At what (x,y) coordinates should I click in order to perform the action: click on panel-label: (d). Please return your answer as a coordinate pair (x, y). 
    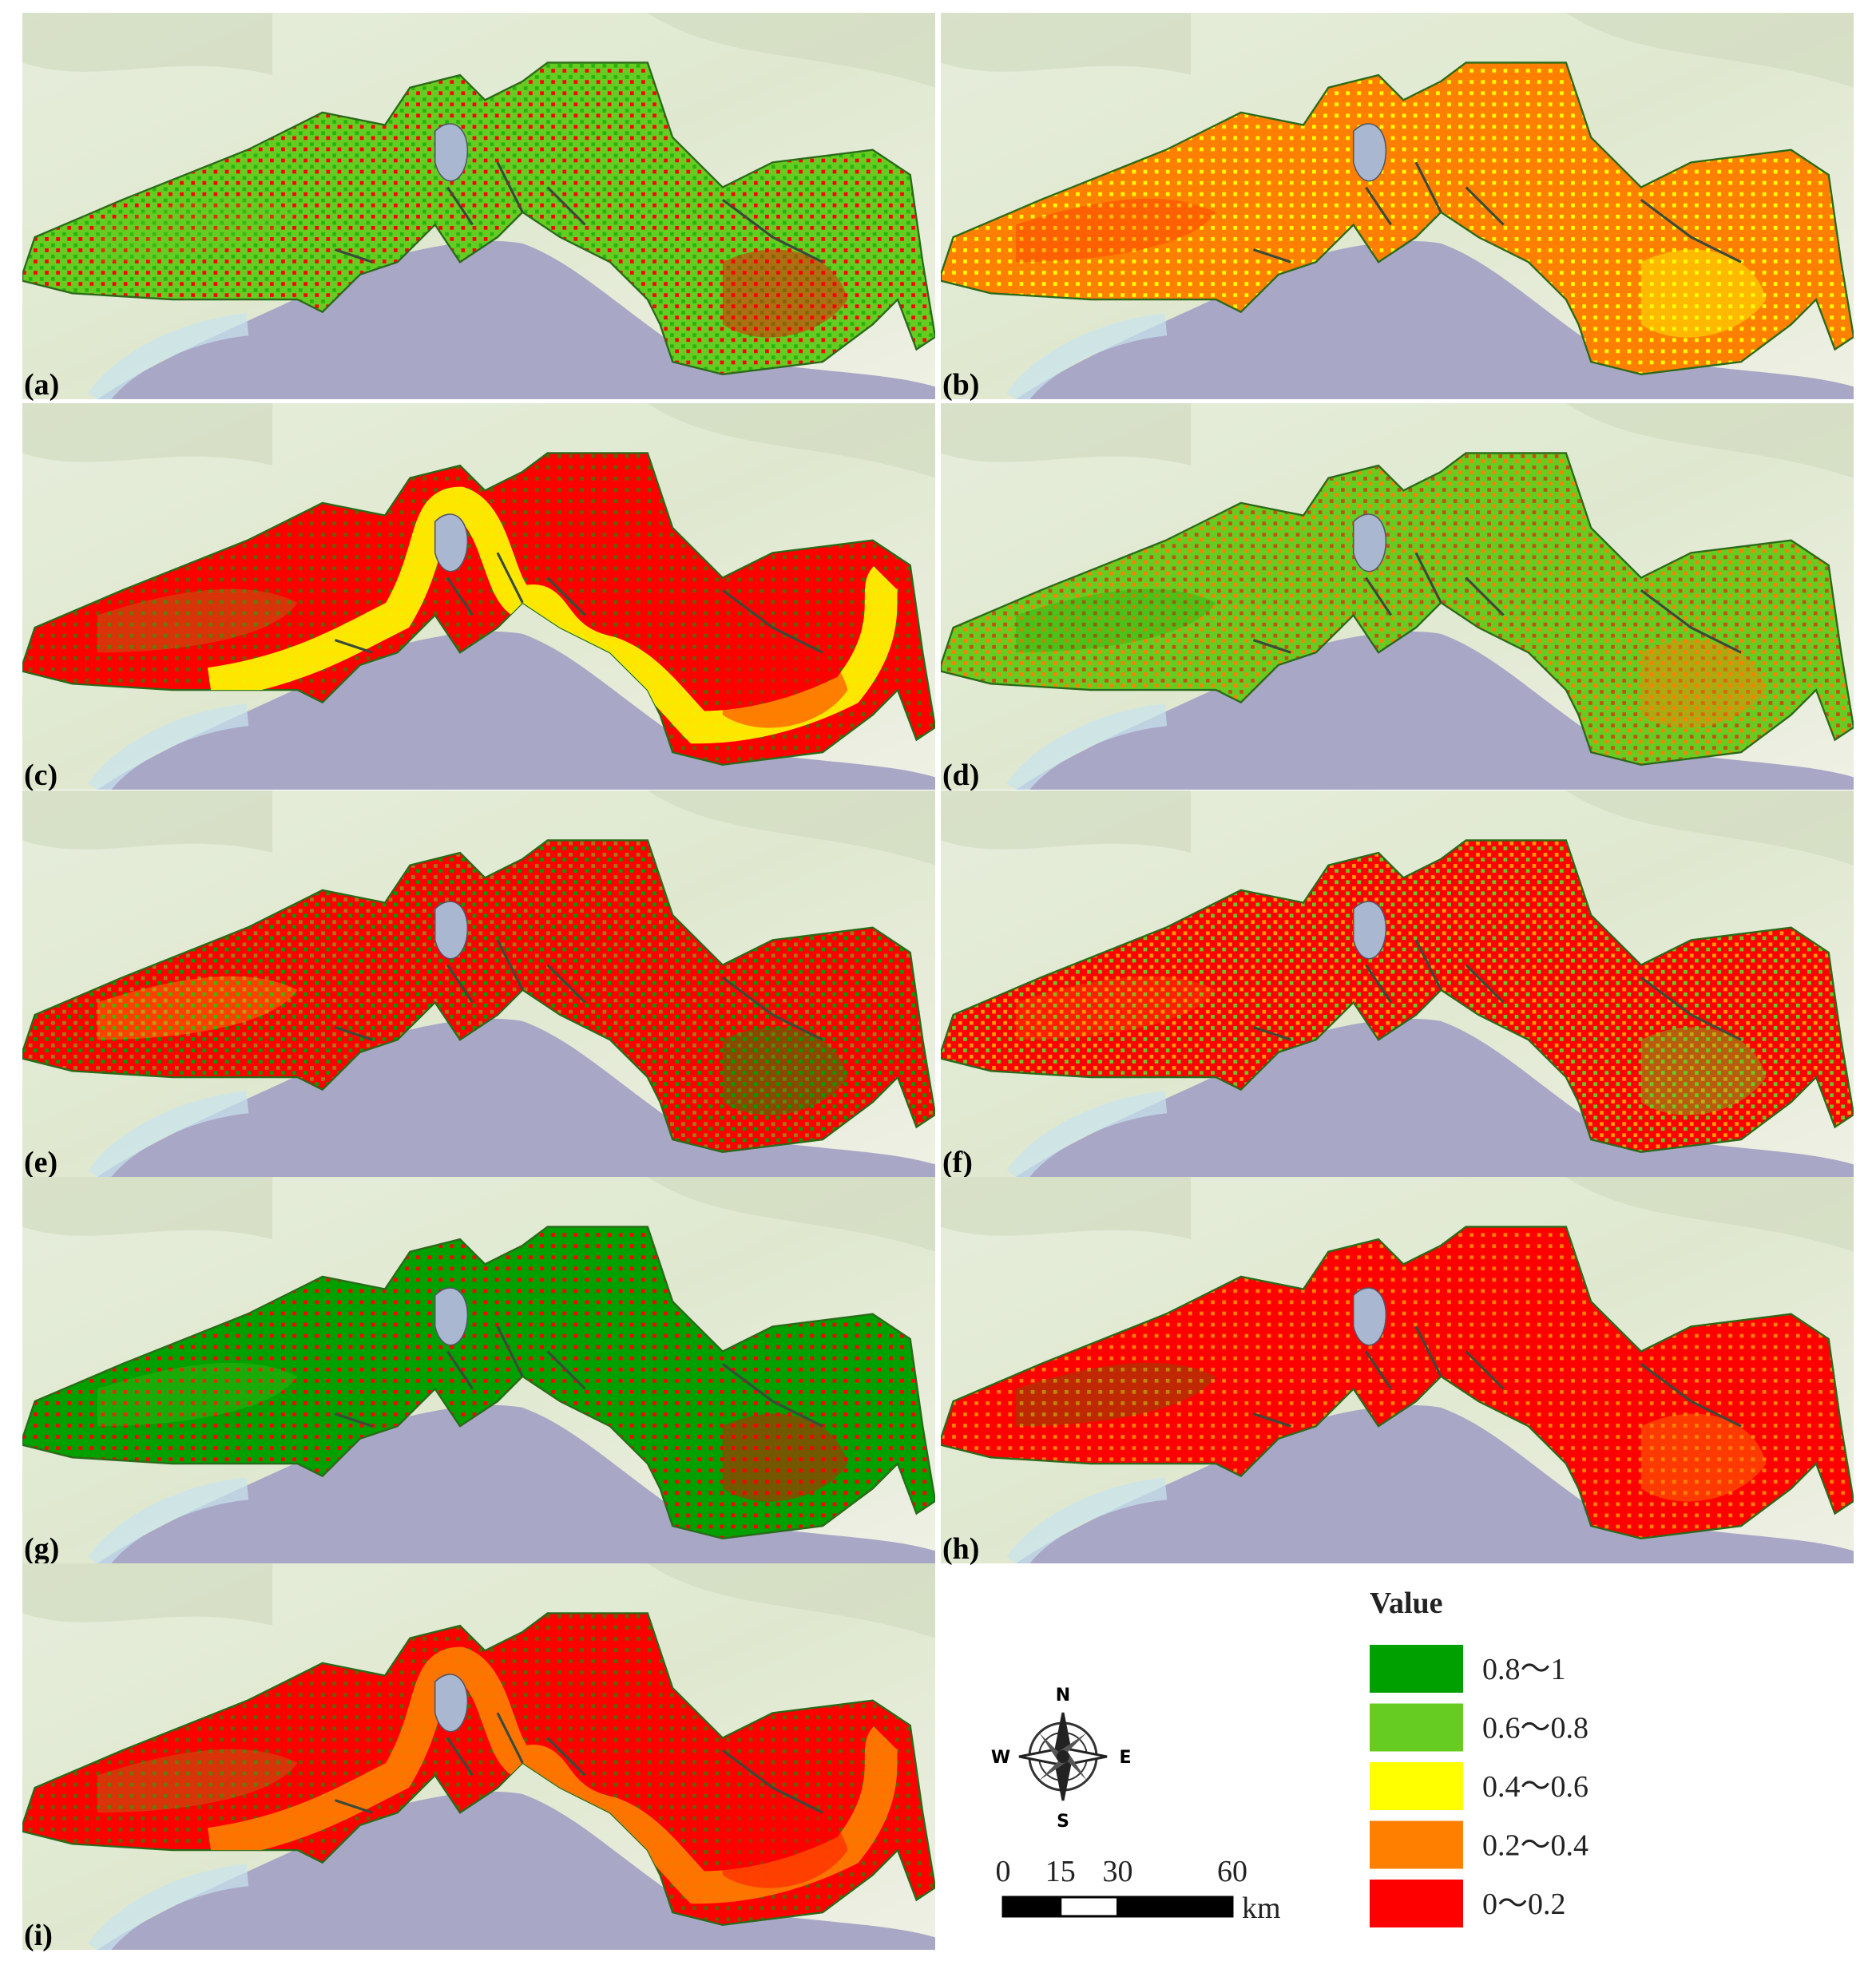
    Looking at the image, I should click on (960, 775).